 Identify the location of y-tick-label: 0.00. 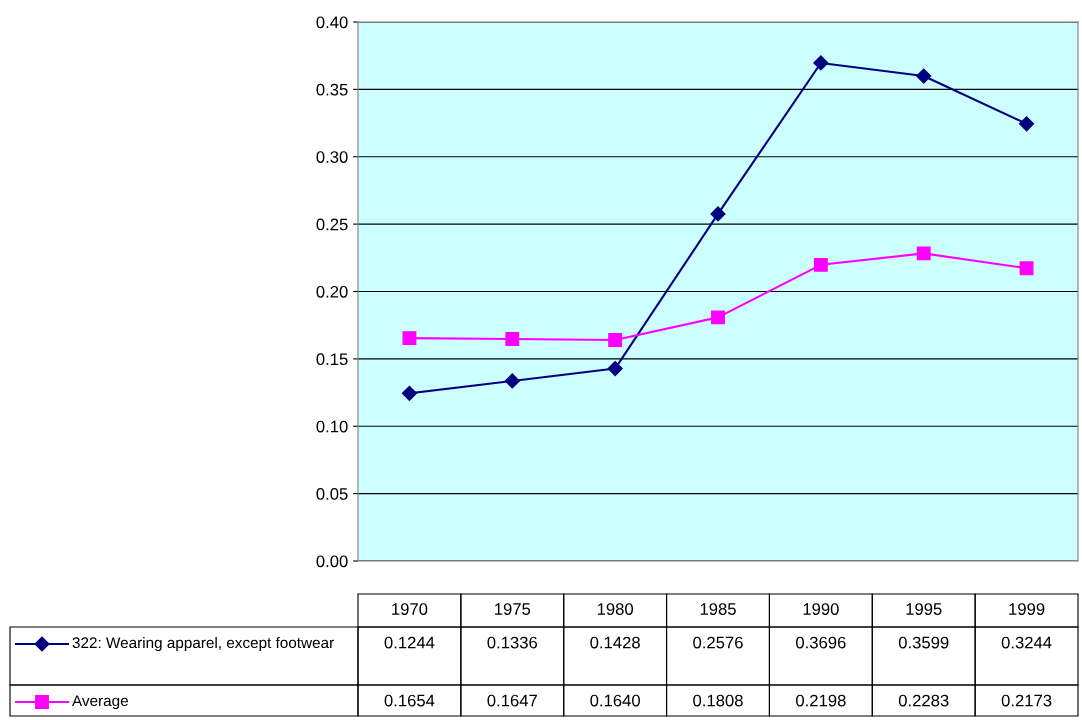
(332, 561).